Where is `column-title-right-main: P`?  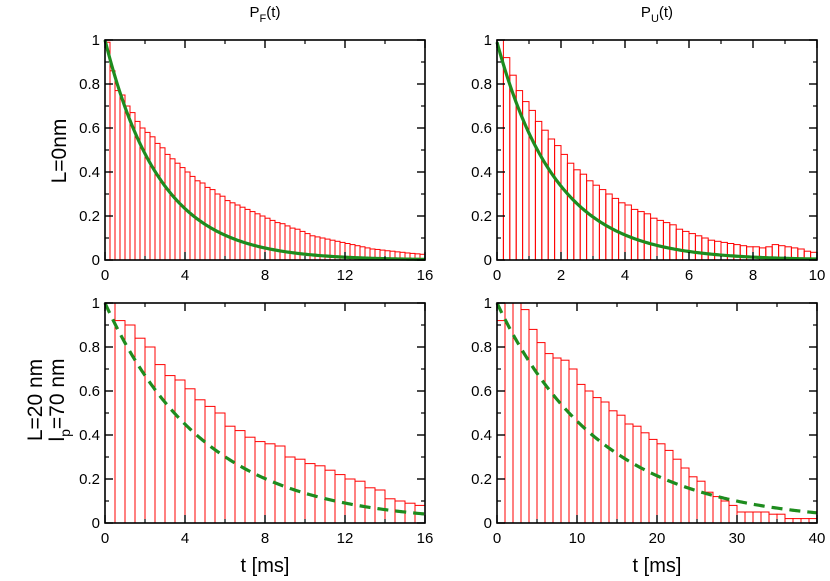 column-title-right-main: P is located at coordinates (646, 12).